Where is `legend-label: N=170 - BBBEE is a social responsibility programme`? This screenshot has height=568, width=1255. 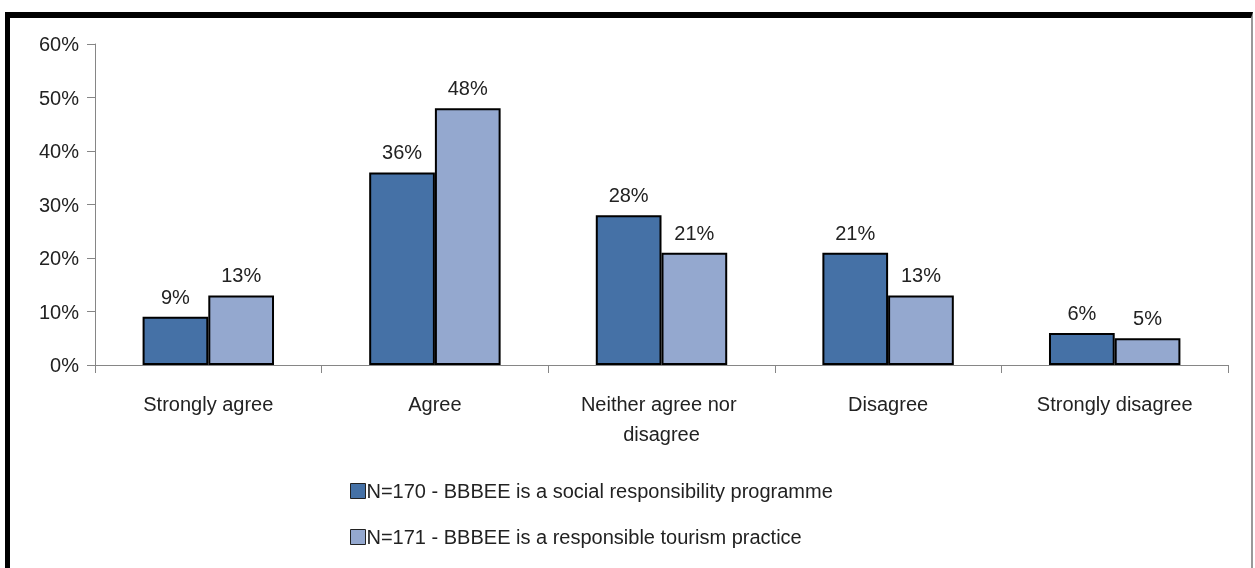
legend-label: N=170 - BBBEE is a social responsibility programme is located at coordinates (599, 491).